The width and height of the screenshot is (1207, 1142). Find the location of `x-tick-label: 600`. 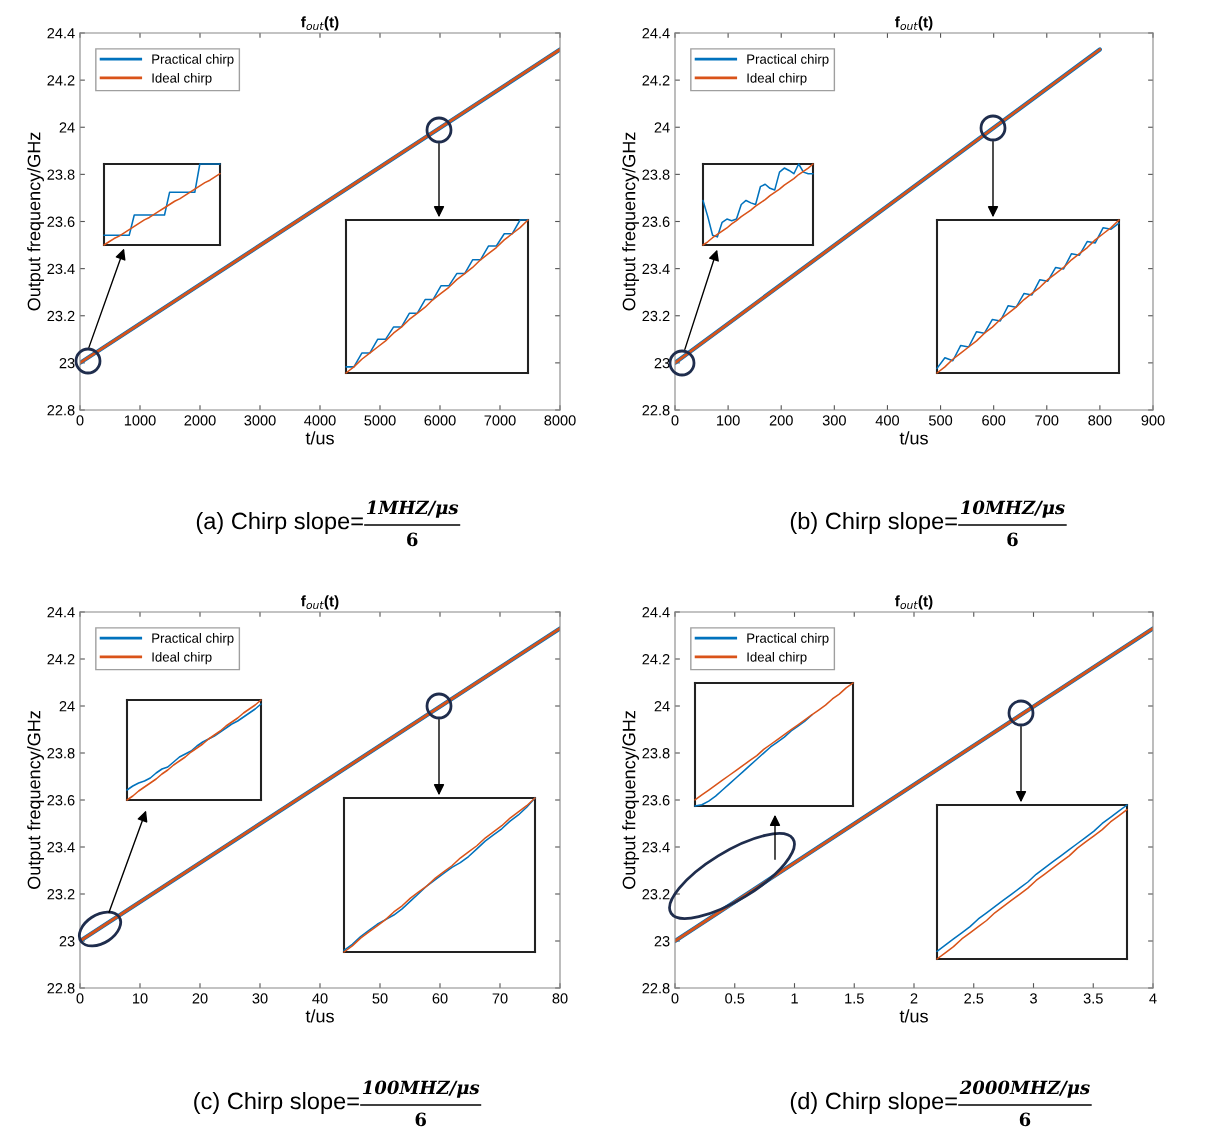

x-tick-label: 600 is located at coordinates (994, 420).